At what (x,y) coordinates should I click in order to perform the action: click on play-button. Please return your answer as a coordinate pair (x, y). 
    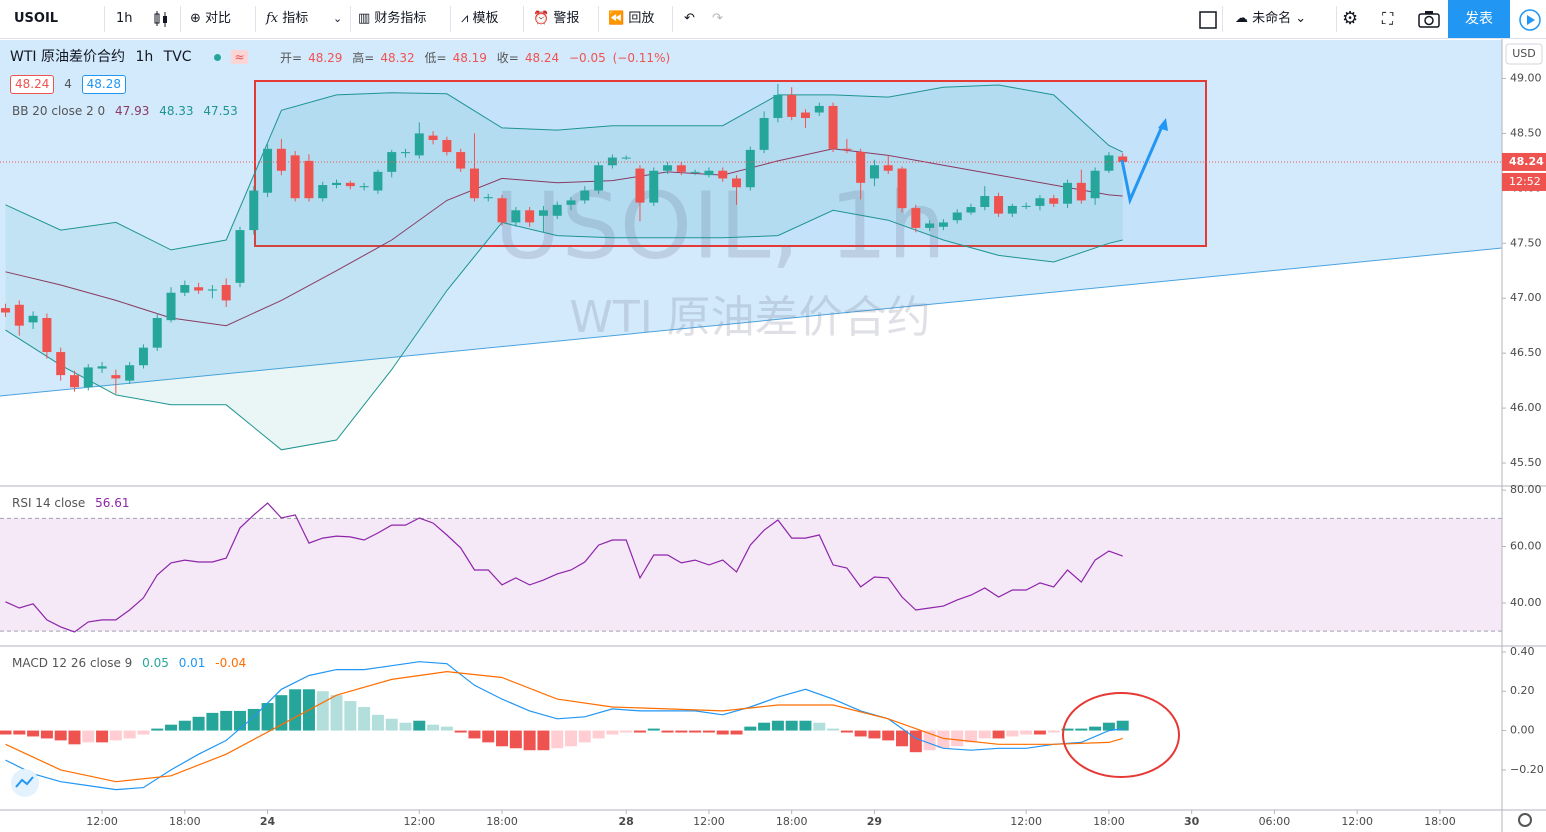
    Looking at the image, I should click on (1530, 20).